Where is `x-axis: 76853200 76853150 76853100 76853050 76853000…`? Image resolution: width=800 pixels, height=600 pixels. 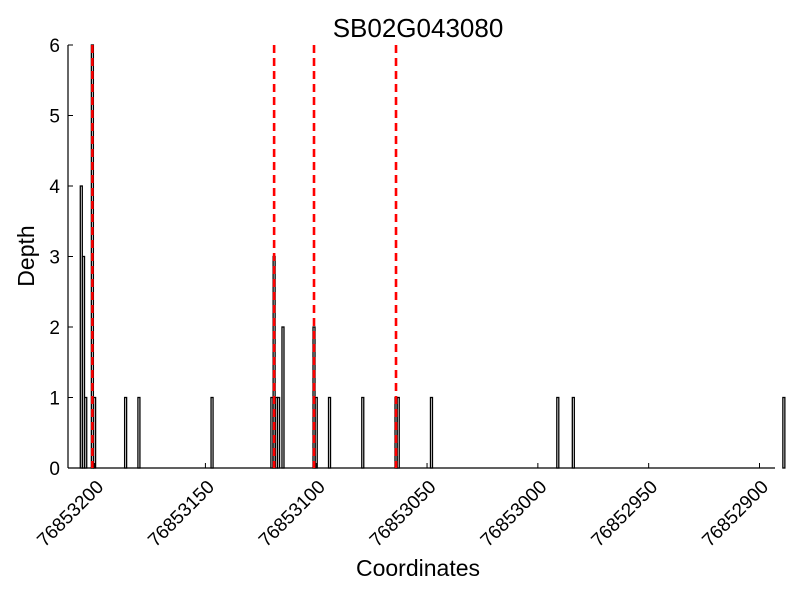 x-axis: 76853200 76853150 76853100 76853050 76853000… is located at coordinates (403, 507).